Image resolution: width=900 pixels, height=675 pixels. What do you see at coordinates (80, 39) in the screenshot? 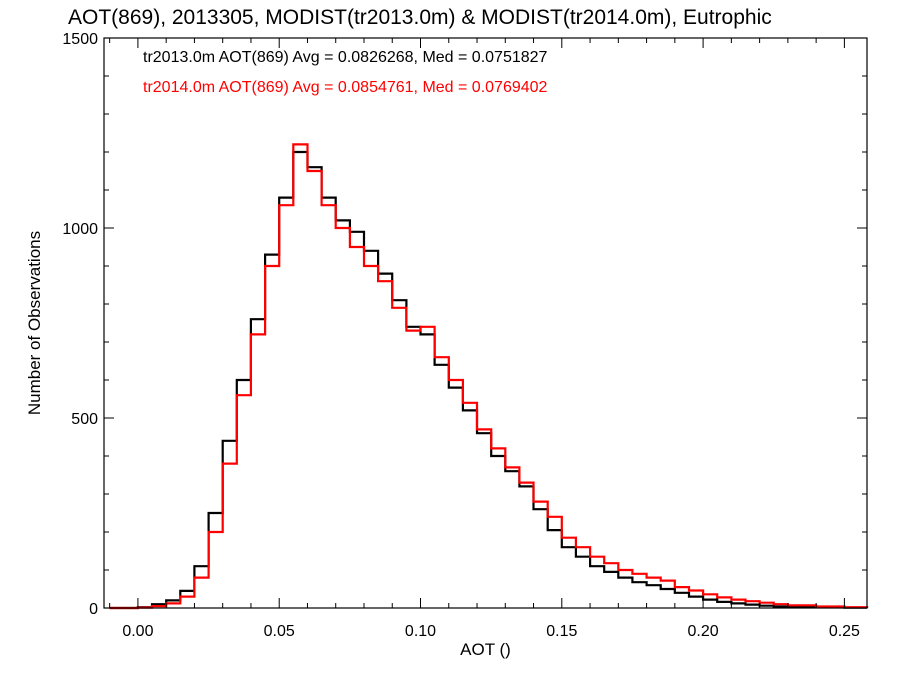
I see `y-tick-label: 1500` at bounding box center [80, 39].